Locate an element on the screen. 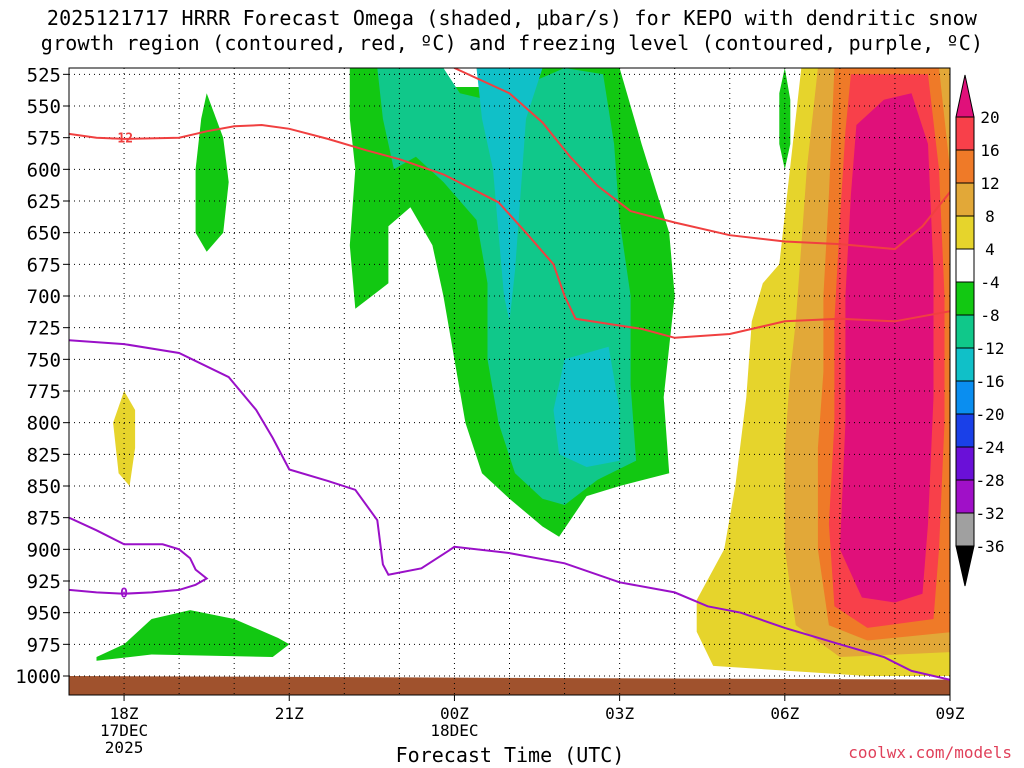  y-tick-label-975: 975 is located at coordinates (44, 645).